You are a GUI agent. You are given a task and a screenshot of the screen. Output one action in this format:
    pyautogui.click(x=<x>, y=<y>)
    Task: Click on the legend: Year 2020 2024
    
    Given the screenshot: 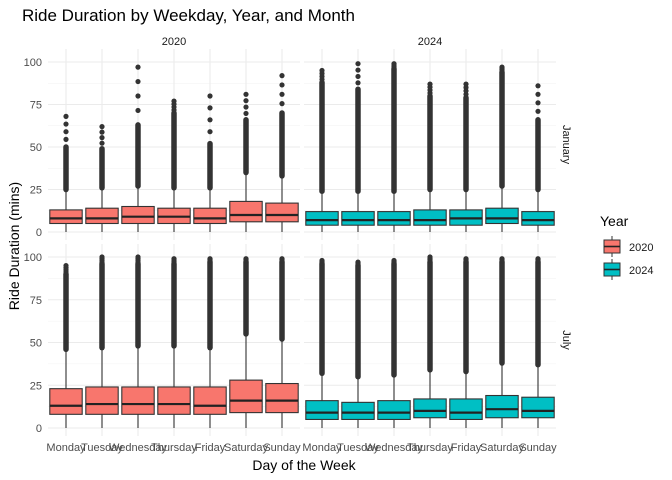 What is the action you would take?
    pyautogui.click(x=626, y=246)
    